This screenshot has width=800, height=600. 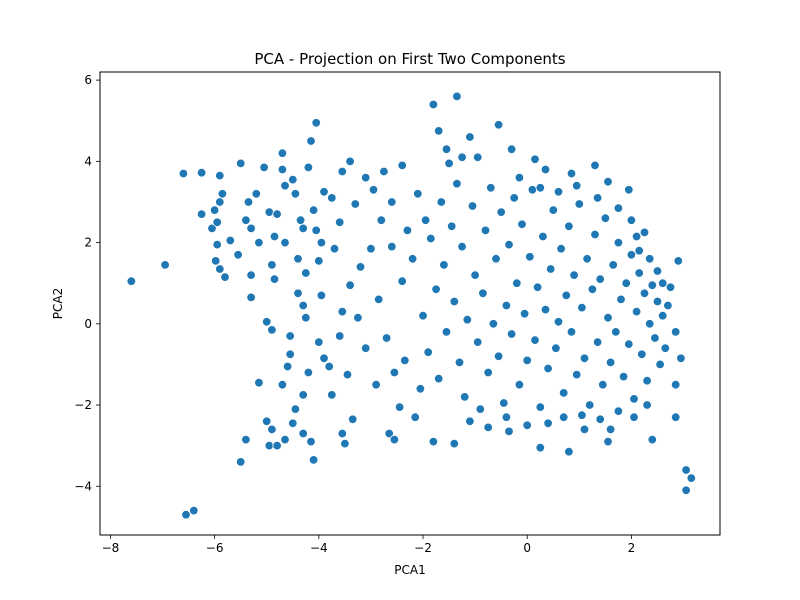 What do you see at coordinates (423, 548) in the screenshot?
I see `x-tick-label: −2` at bounding box center [423, 548].